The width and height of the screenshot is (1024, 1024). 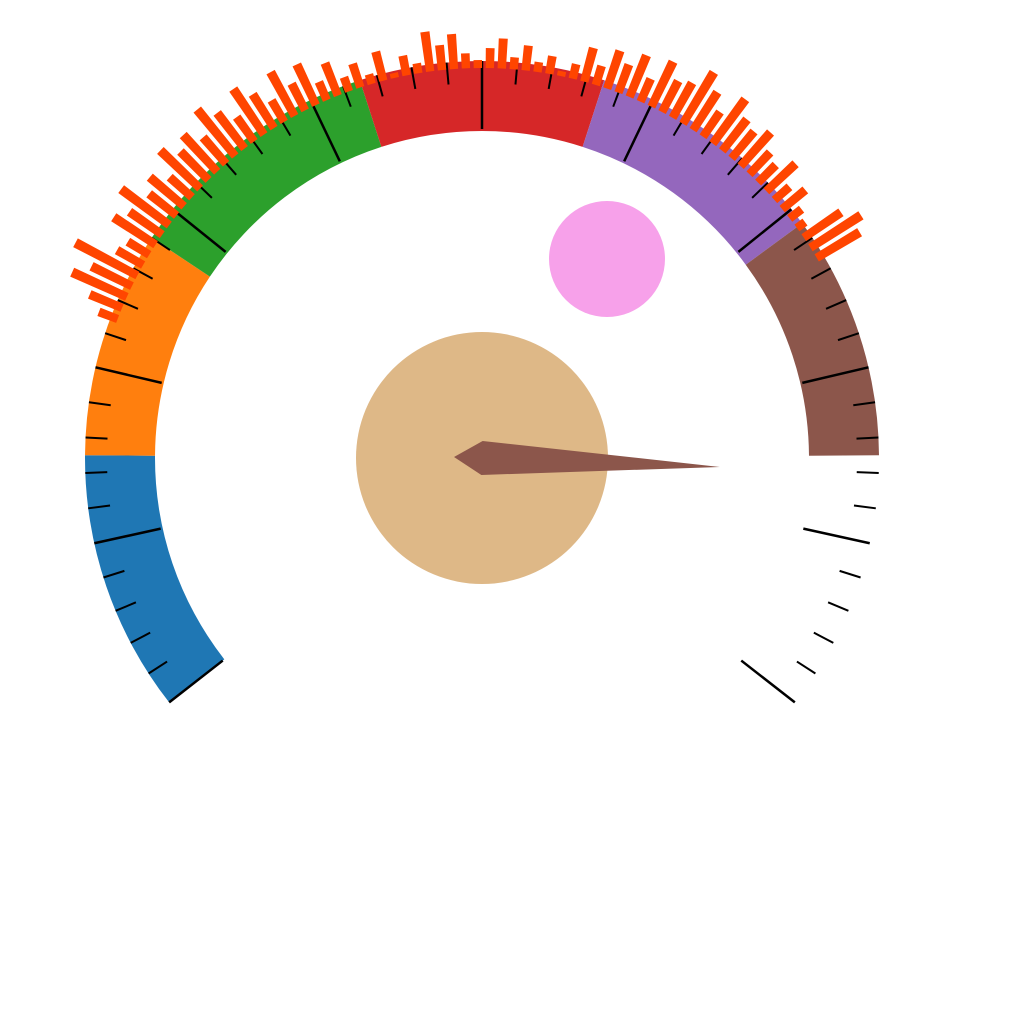 What do you see at coordinates (607, 259) in the screenshot?
I see `pink-dot` at bounding box center [607, 259].